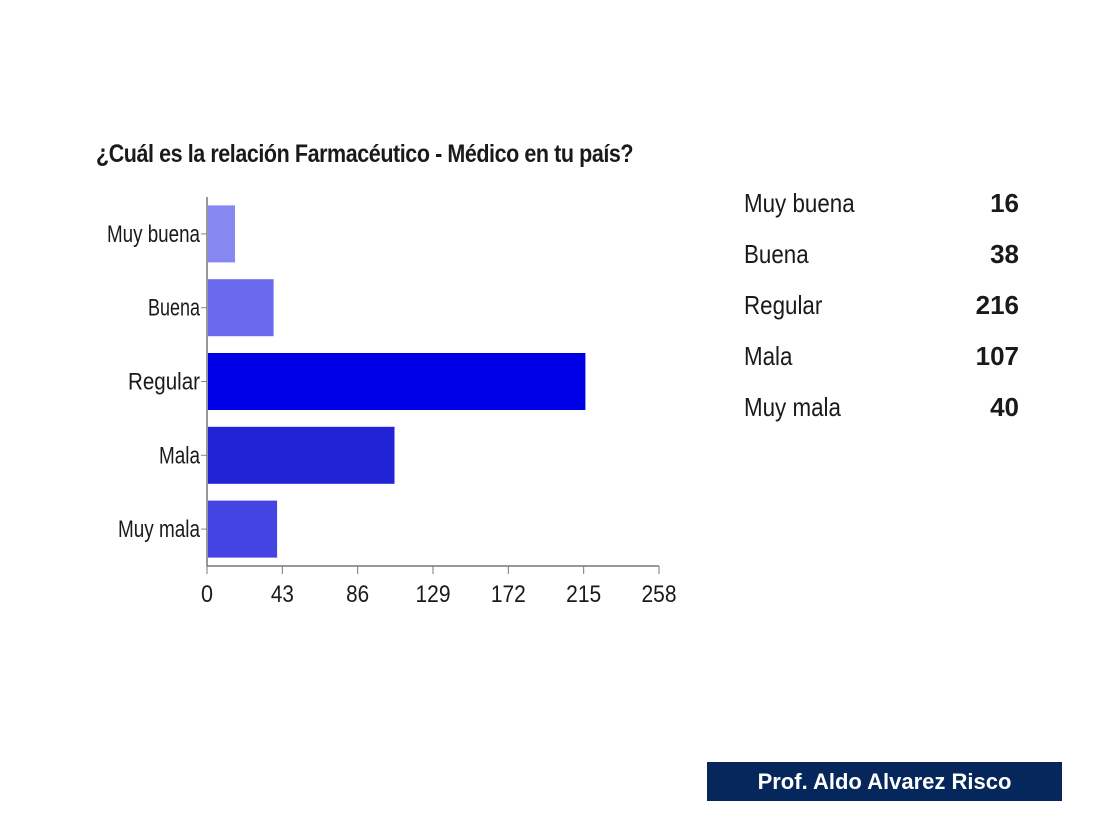 This screenshot has height=831, width=1096. What do you see at coordinates (433, 594) in the screenshot?
I see `x-tick-label: 129` at bounding box center [433, 594].